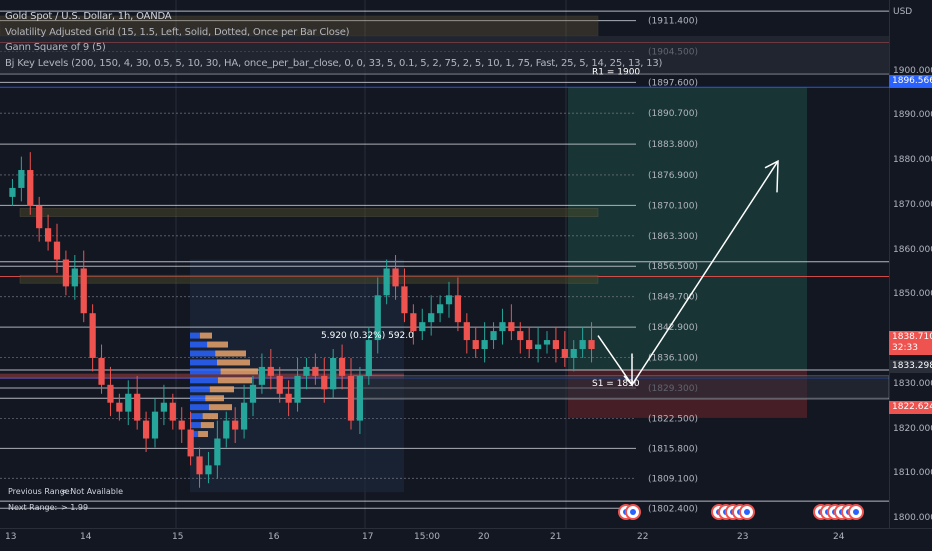  I want to click on current-price-value: 1838.710, so click(912, 337).